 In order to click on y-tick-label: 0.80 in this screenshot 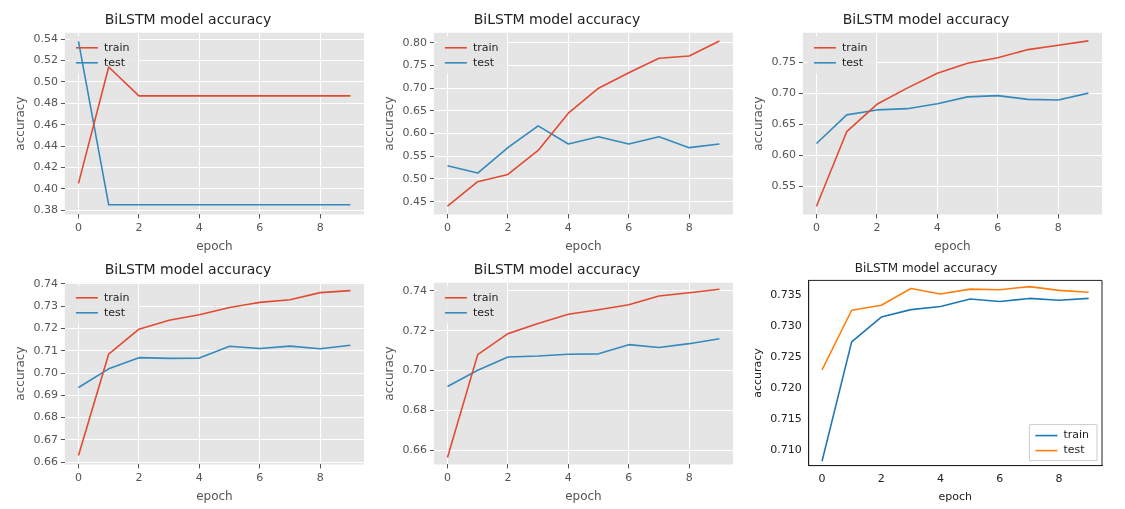, I will do `click(414, 42)`.